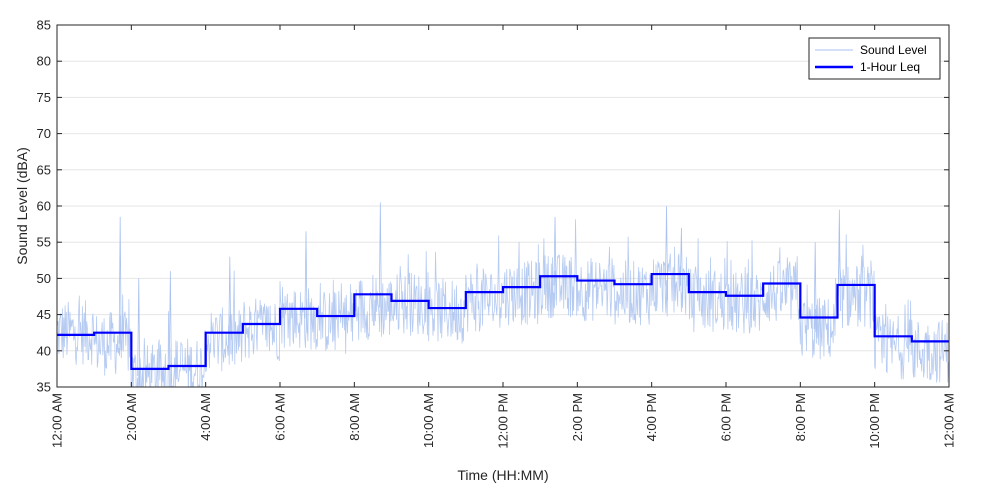 The image size is (1000, 500). I want to click on legend-entry-sound-level: Sound Level, so click(893, 50).